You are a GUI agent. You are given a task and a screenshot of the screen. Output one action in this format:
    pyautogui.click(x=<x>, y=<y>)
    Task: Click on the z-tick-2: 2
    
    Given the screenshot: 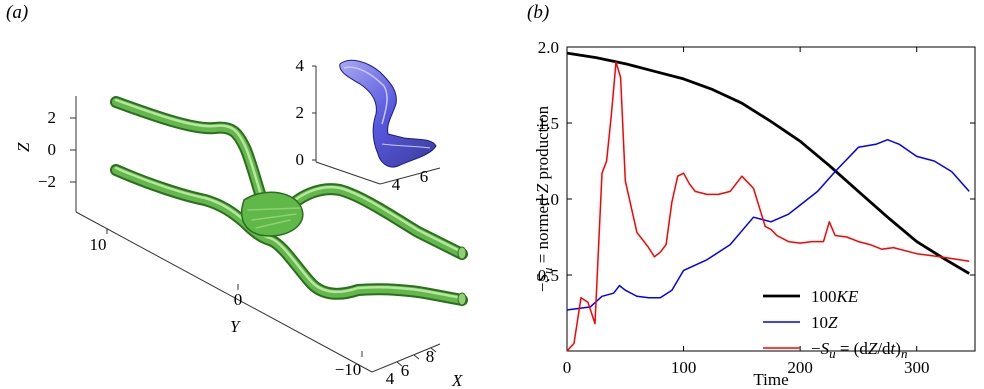 What is the action you would take?
    pyautogui.click(x=52, y=117)
    